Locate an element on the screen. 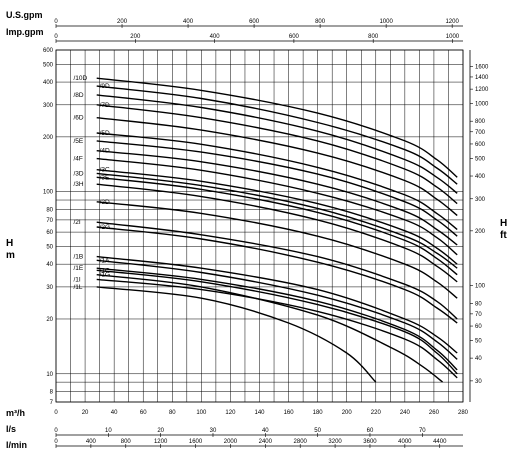  y-left-tick-label: 100 is located at coordinates (48, 193).